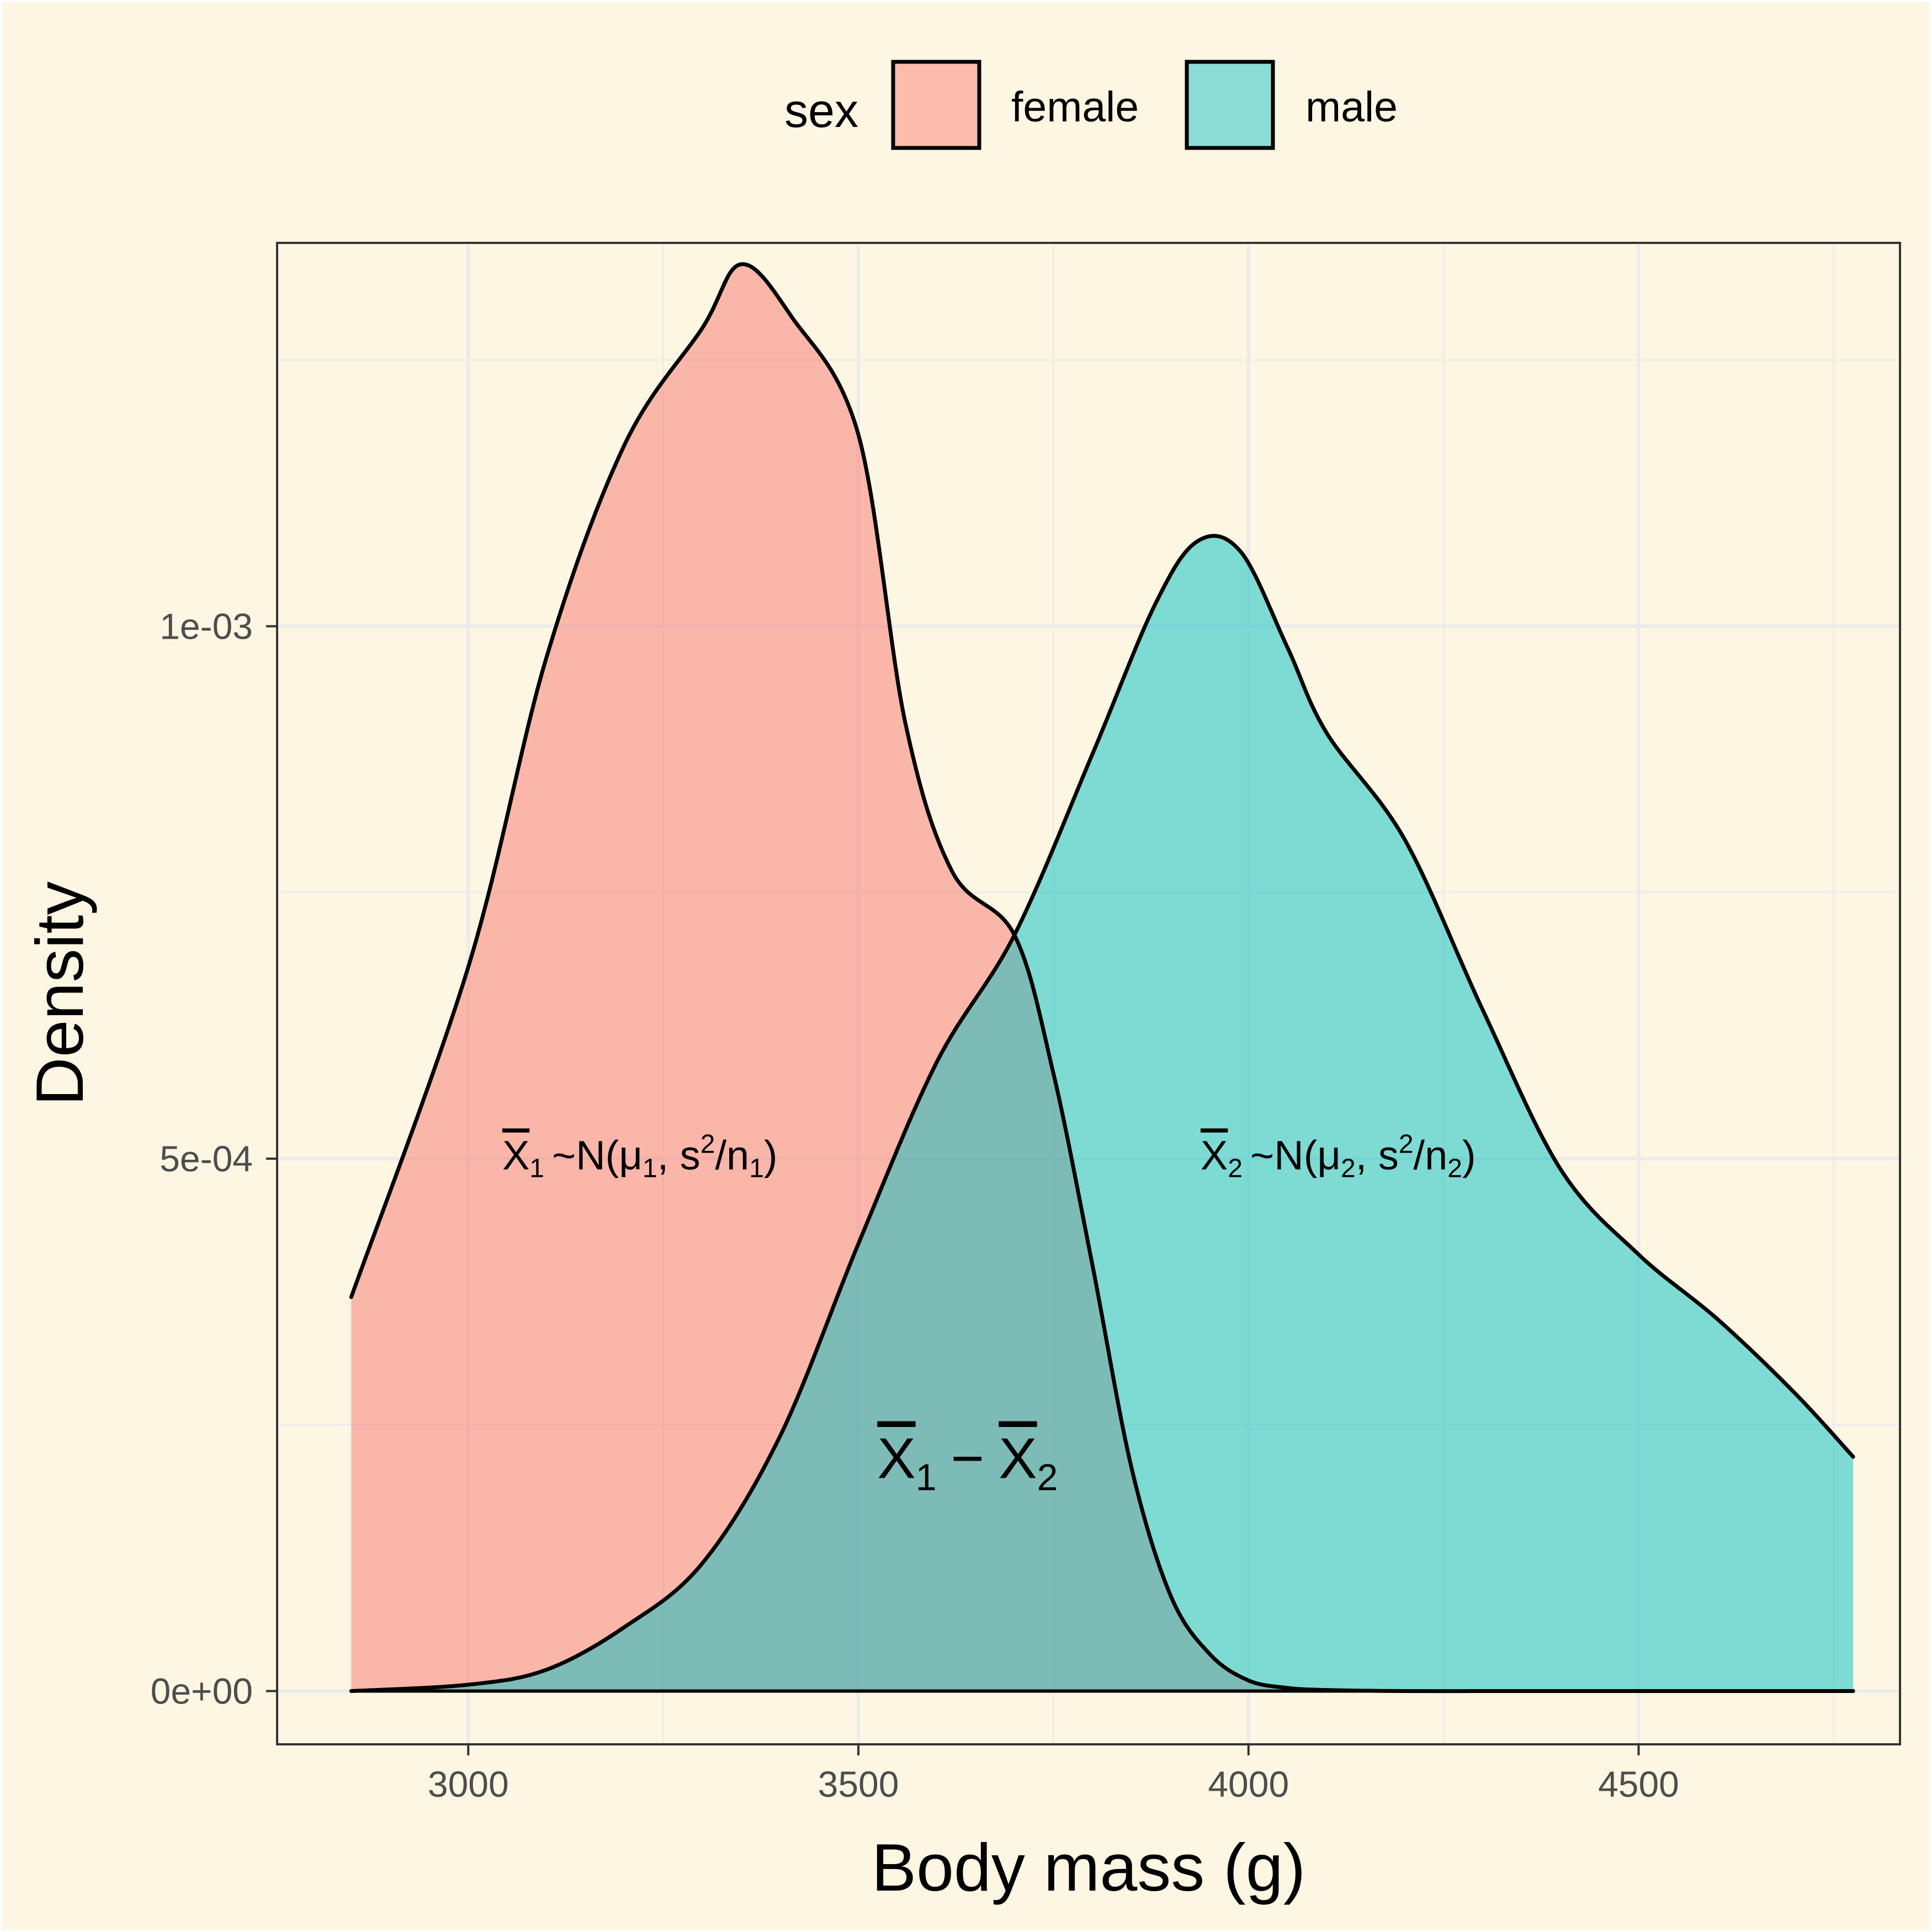 The height and width of the screenshot is (1932, 1932). Describe the element at coordinates (207, 1158) in the screenshot. I see `y-tick-label: 5e-04` at that location.